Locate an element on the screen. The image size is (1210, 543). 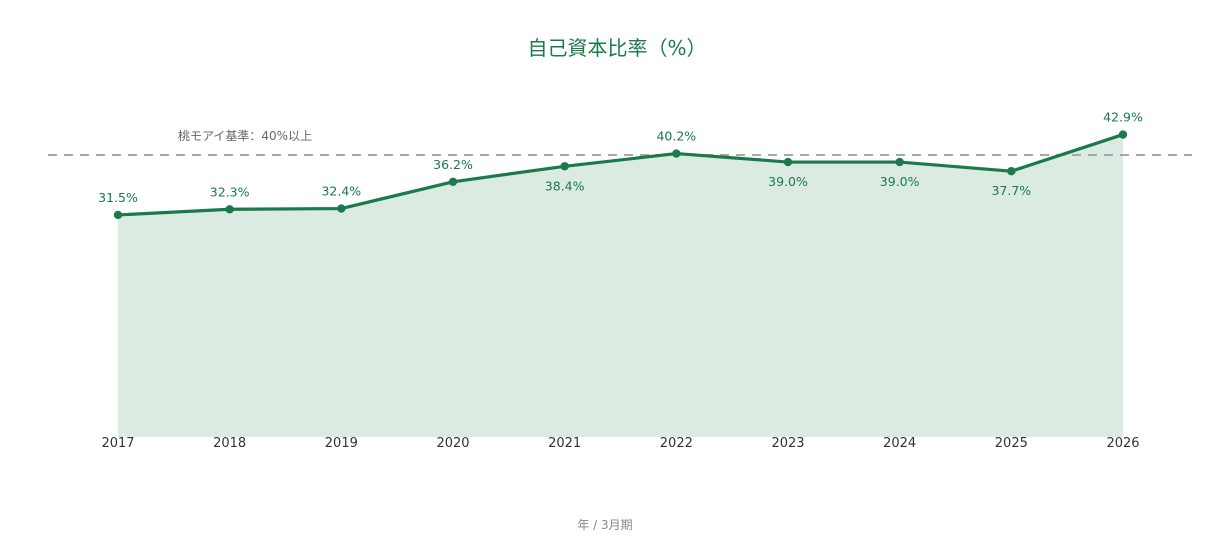
x-tick-label: 2025 is located at coordinates (1011, 443).